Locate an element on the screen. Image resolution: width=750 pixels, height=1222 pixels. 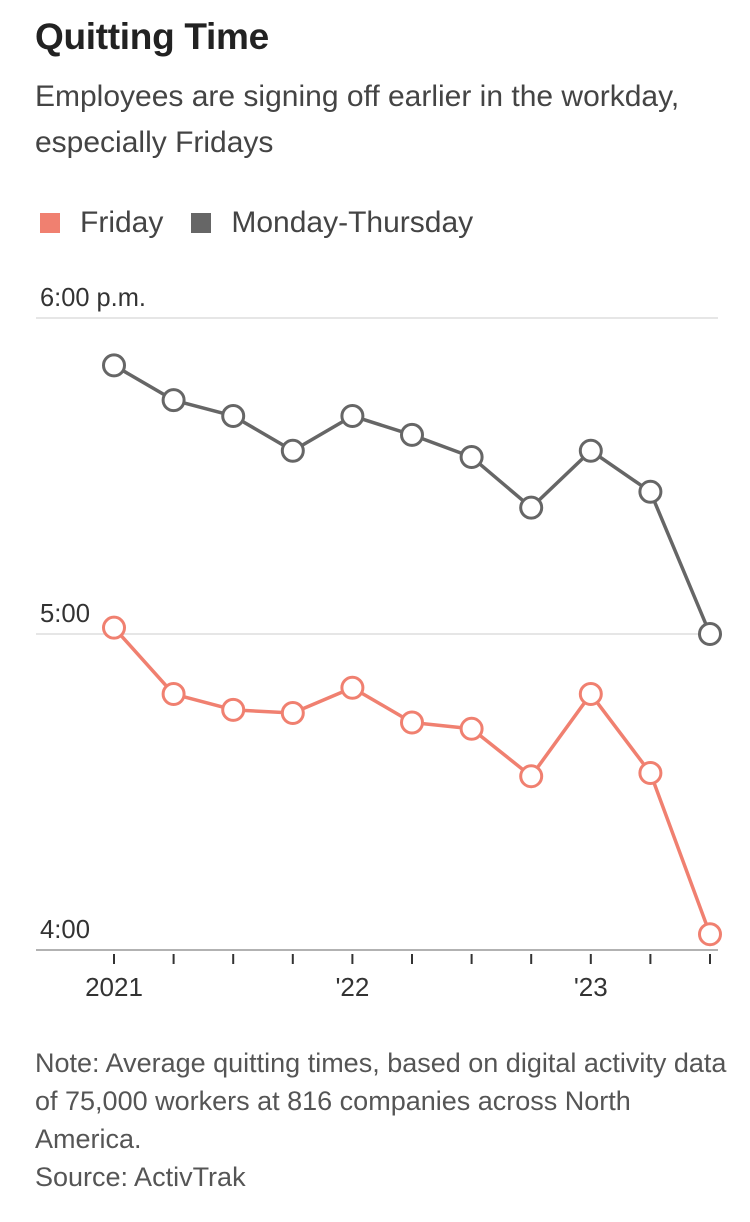
chart-title: Quitting Time is located at coordinates (152, 36).